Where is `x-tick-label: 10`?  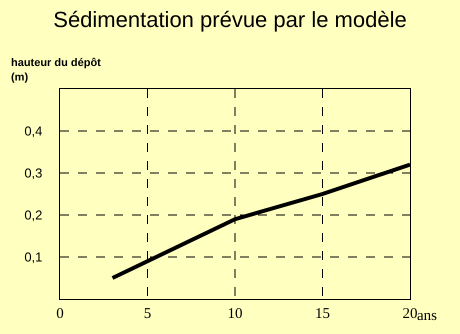 x-tick-label: 10 is located at coordinates (235, 314).